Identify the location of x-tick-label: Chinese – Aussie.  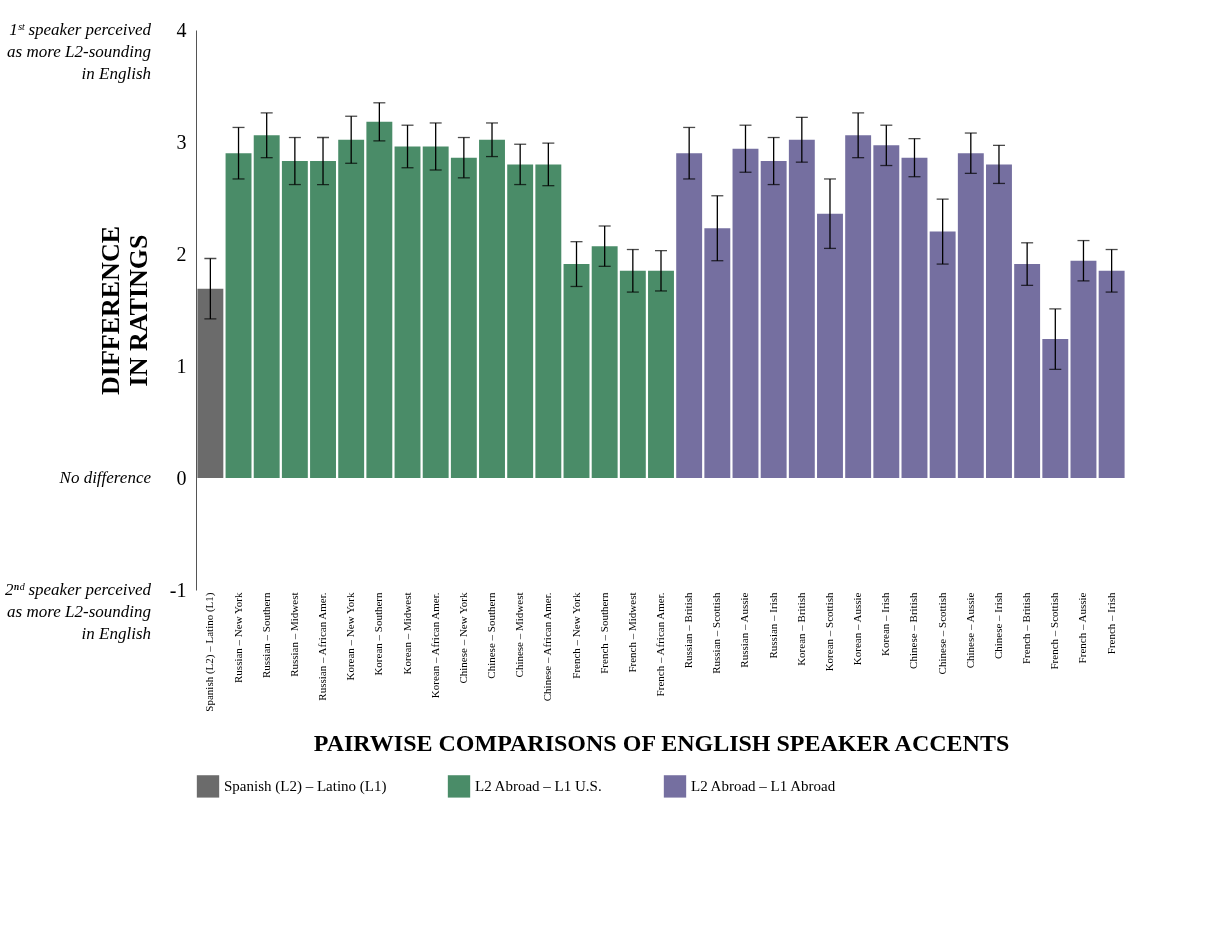
(969, 630).